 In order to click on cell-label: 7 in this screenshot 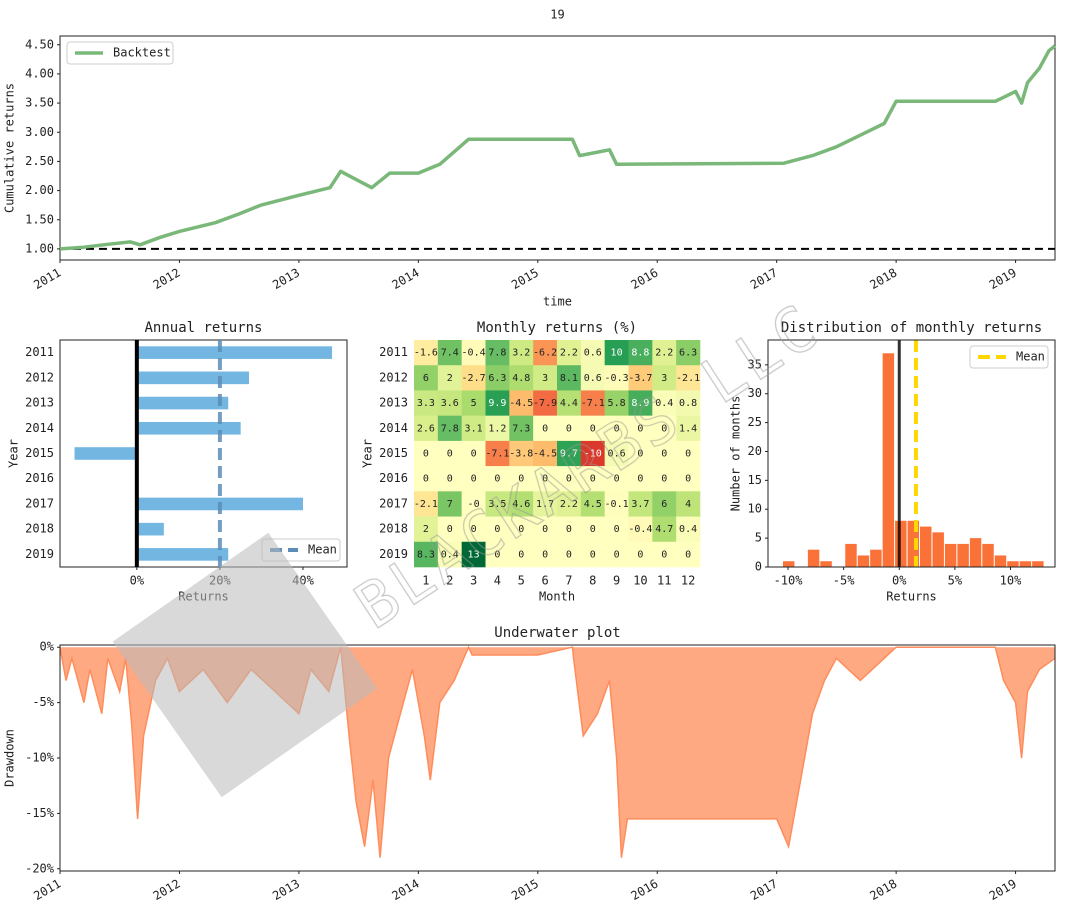, I will do `click(450, 504)`.